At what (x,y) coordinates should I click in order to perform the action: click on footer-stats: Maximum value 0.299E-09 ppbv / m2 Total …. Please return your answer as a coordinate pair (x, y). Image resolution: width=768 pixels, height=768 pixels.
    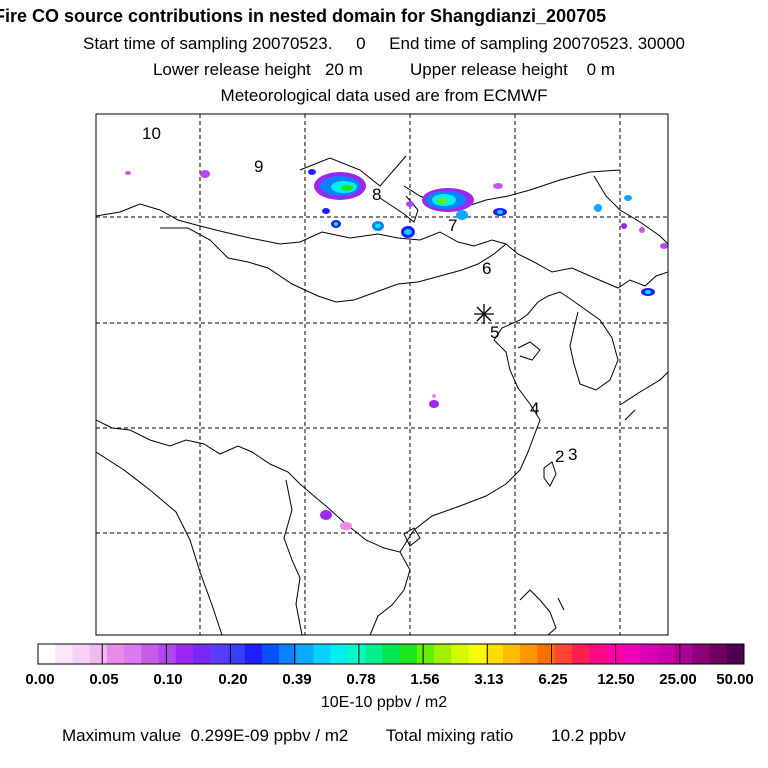
    Looking at the image, I should click on (344, 736).